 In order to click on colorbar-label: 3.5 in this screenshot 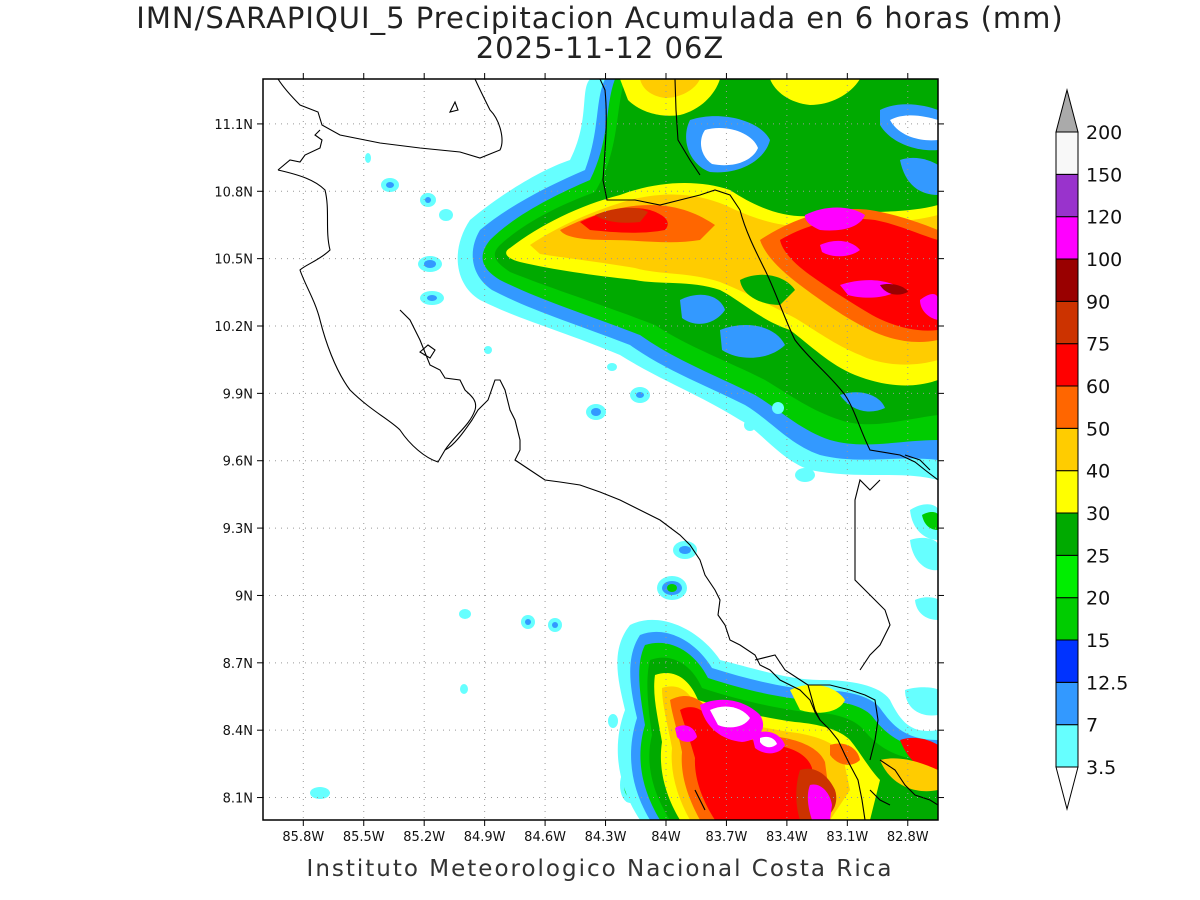, I will do `click(1101, 768)`.